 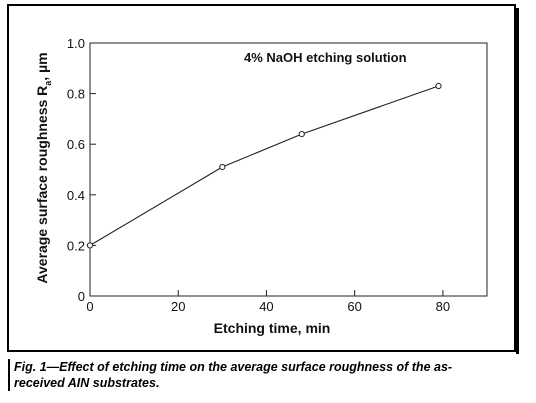 I want to click on x-tick-label: 80, so click(x=443, y=306).